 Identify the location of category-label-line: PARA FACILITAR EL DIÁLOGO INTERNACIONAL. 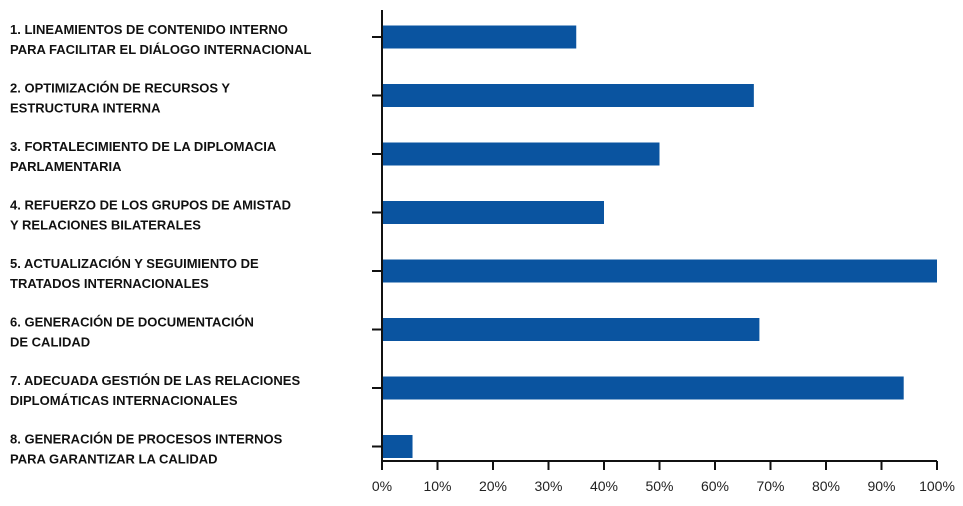
(160, 49).